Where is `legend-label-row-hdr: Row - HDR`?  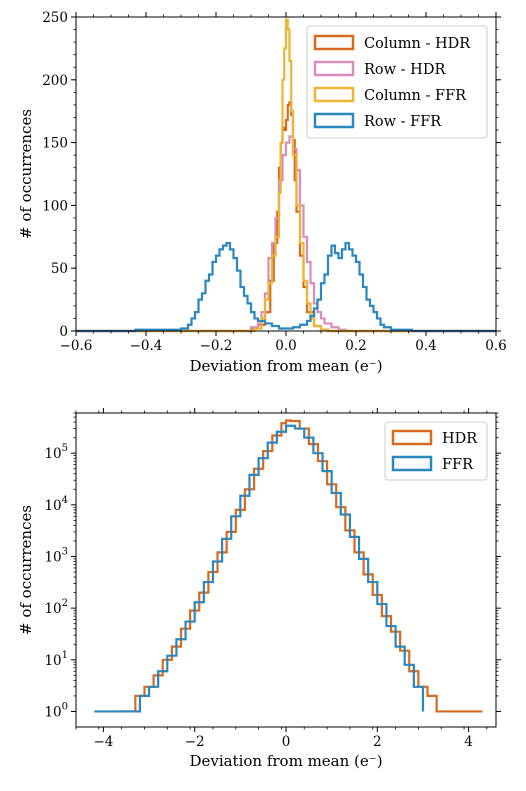
legend-label-row-hdr: Row - HDR is located at coordinates (405, 70).